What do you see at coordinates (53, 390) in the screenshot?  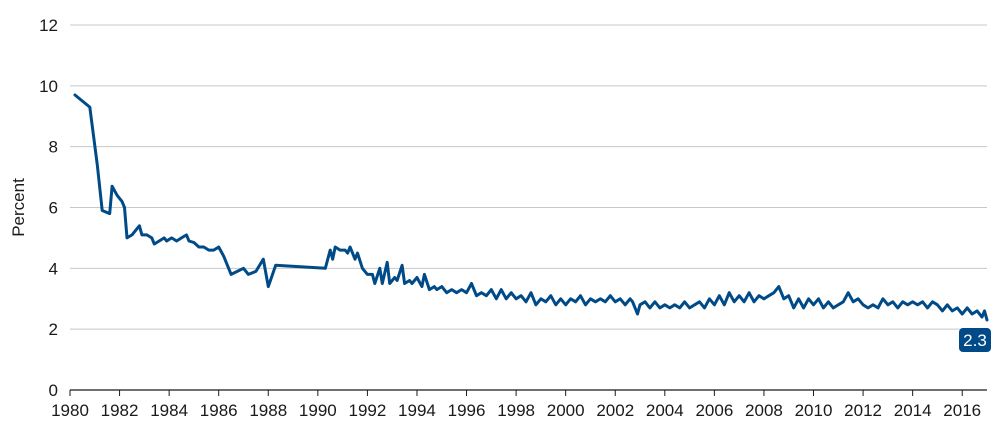 I see `y-tick-label: 0` at bounding box center [53, 390].